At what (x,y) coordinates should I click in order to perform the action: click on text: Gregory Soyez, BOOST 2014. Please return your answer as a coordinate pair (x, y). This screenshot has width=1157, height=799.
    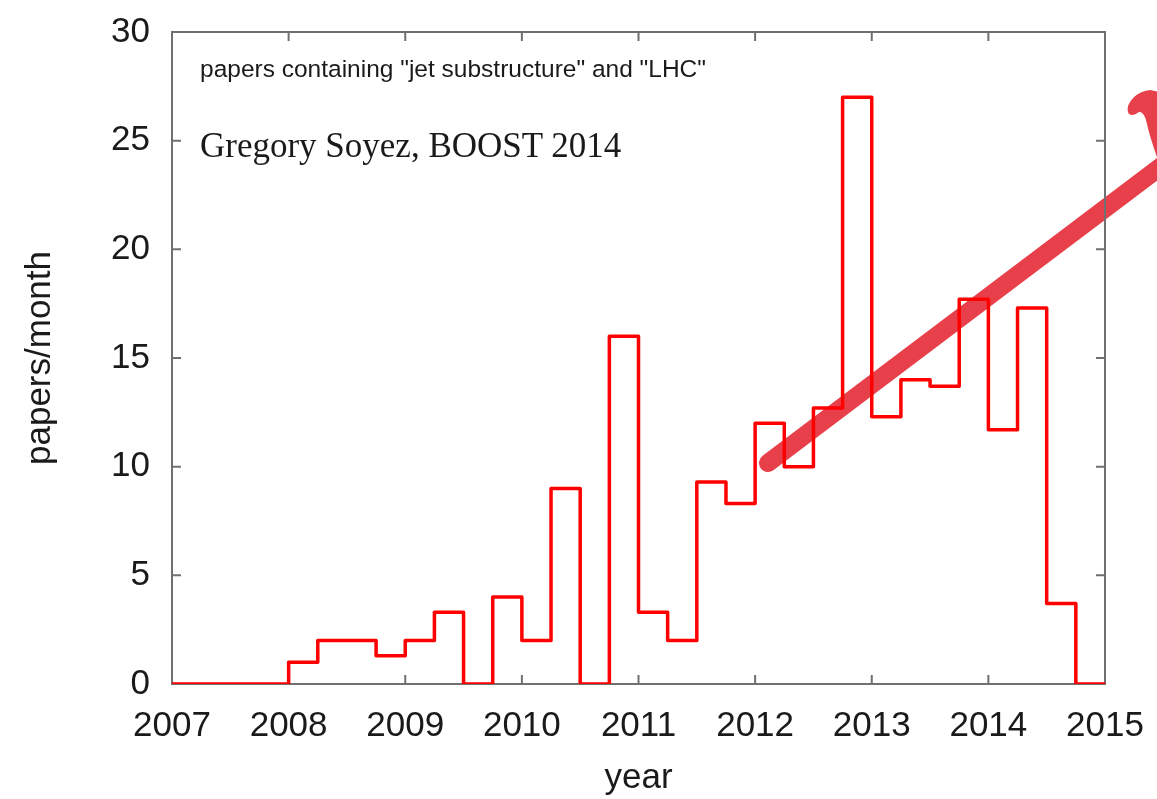
    Looking at the image, I should click on (411, 146).